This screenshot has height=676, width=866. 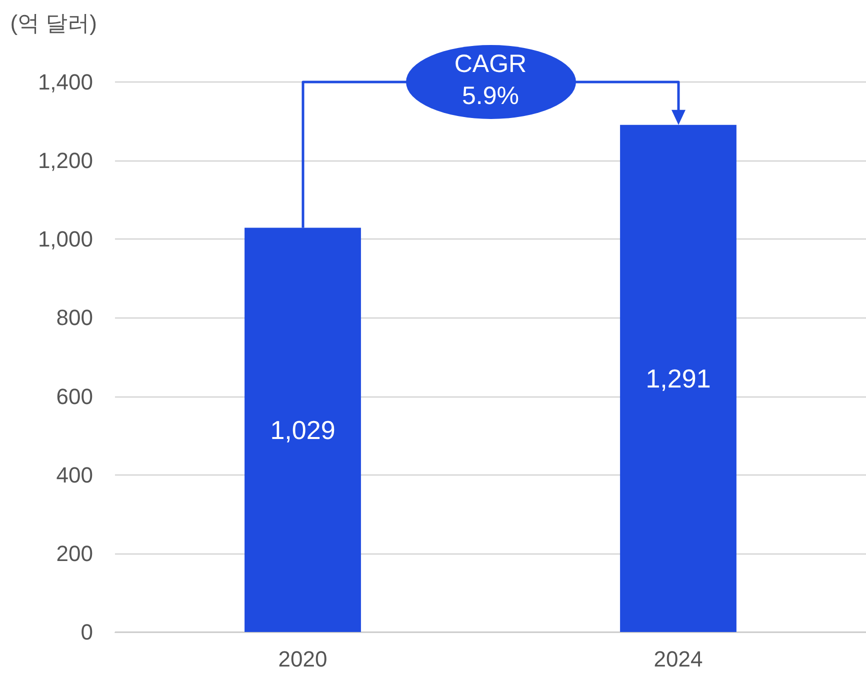 What do you see at coordinates (678, 378) in the screenshot?
I see `data-label: 1,291` at bounding box center [678, 378].